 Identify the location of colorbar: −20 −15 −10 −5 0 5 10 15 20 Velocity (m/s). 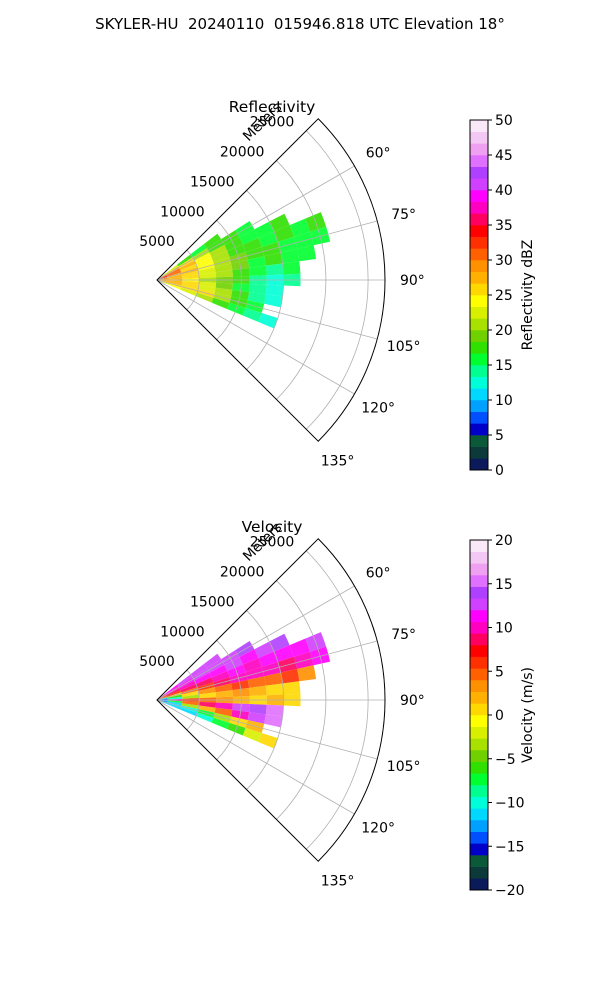
(502, 716).